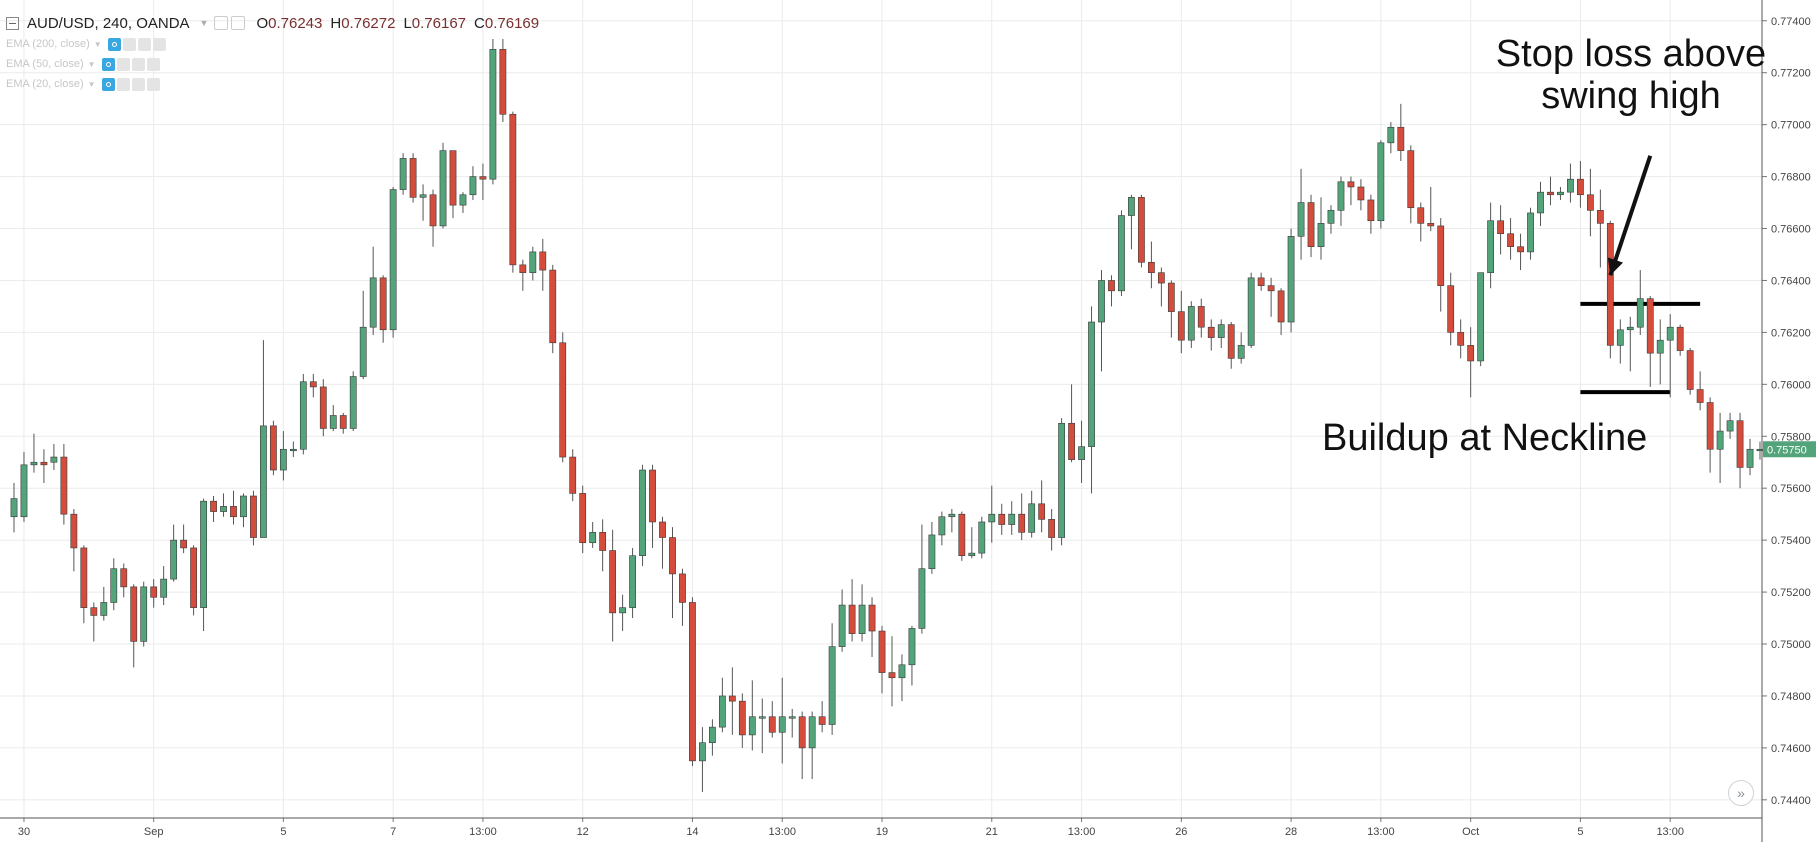 The width and height of the screenshot is (1816, 842). I want to click on stop-loss-annotation: Stop loss above swing high, so click(1631, 75).